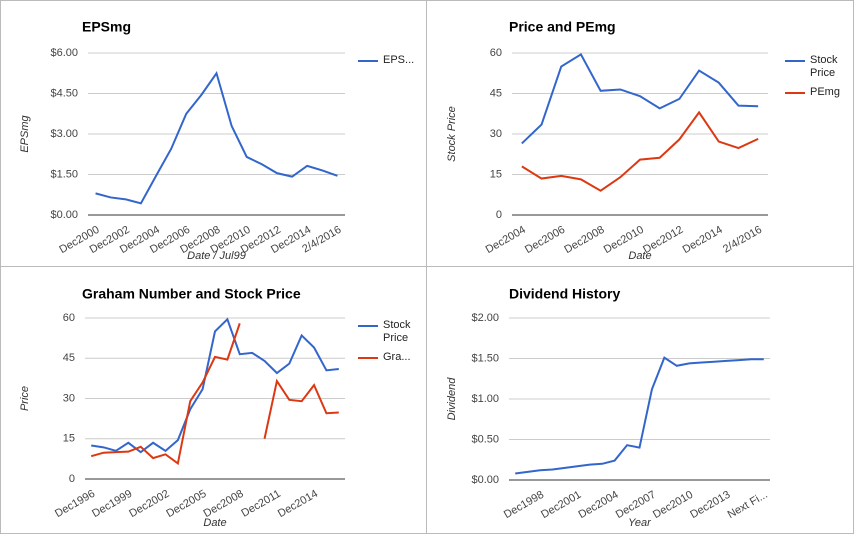  Describe the element at coordinates (545, 240) in the screenshot. I see `x-tick-label: Dec2006` at that location.